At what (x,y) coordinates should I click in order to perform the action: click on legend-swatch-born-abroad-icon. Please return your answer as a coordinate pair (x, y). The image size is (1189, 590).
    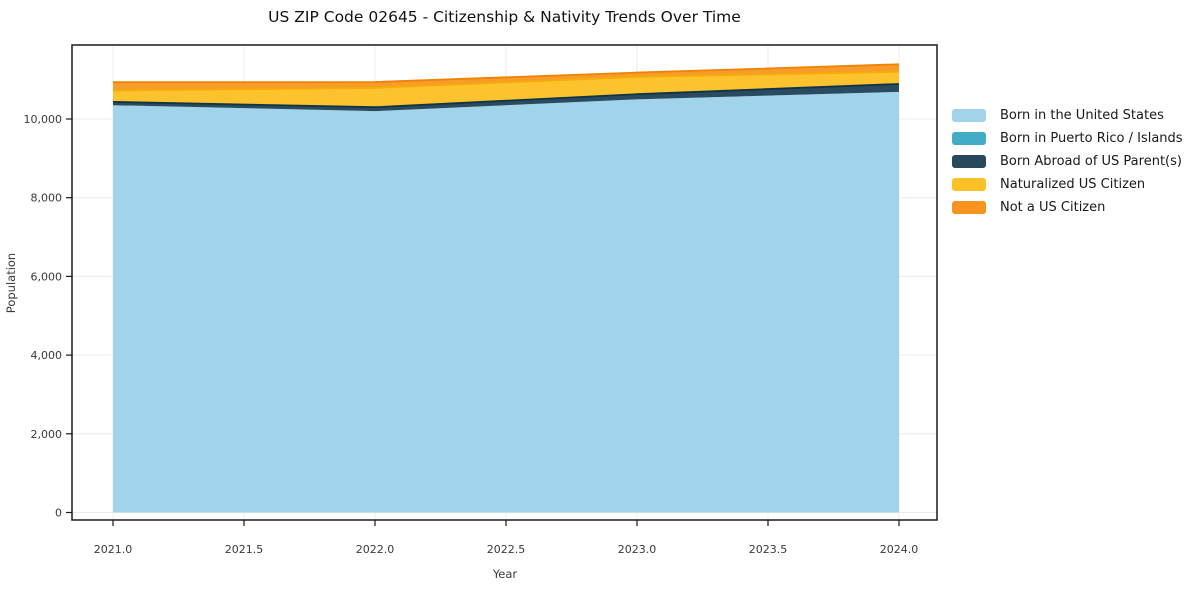
    Looking at the image, I should click on (969, 161).